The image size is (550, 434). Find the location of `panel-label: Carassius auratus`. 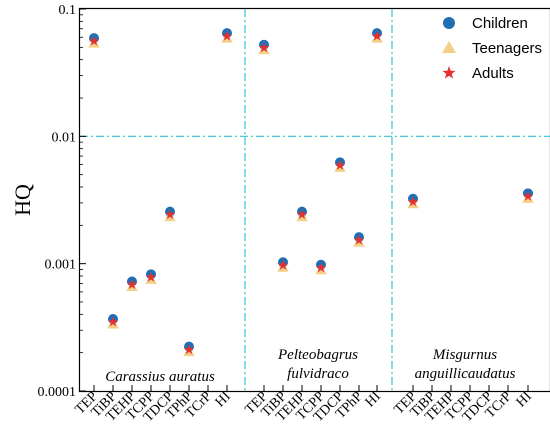

panel-label: Carassius auratus is located at coordinates (160, 377).